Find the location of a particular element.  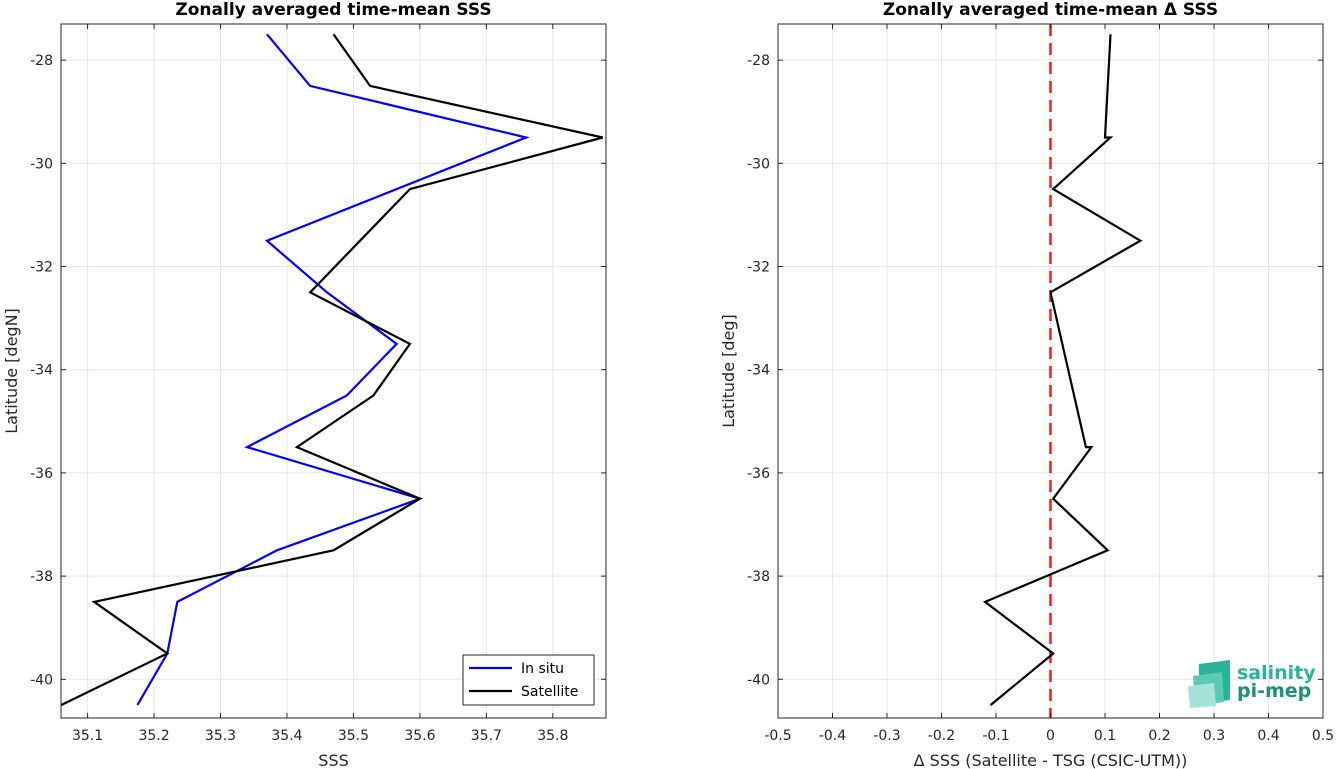

legend: In situ Satellite is located at coordinates (528, 680).